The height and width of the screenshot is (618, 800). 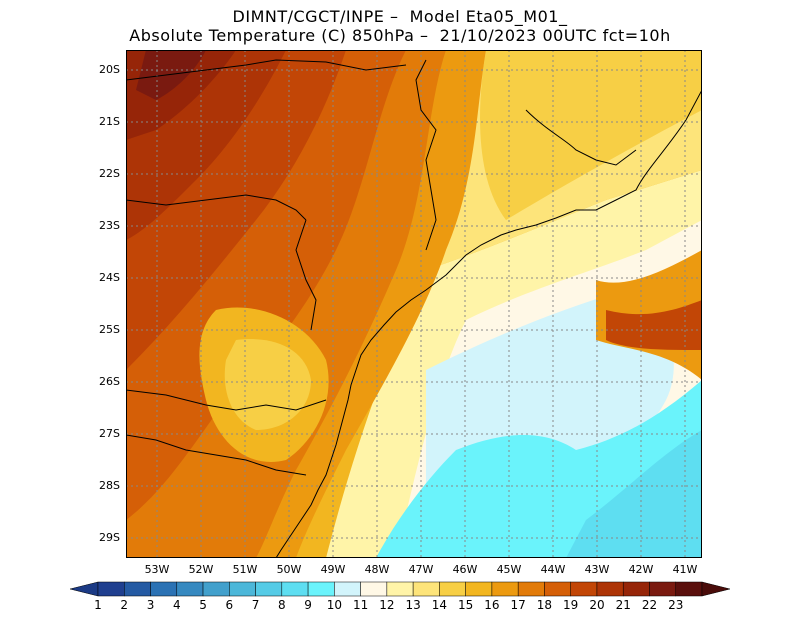 I want to click on colorbar-tick-label: 1, so click(x=98, y=605).